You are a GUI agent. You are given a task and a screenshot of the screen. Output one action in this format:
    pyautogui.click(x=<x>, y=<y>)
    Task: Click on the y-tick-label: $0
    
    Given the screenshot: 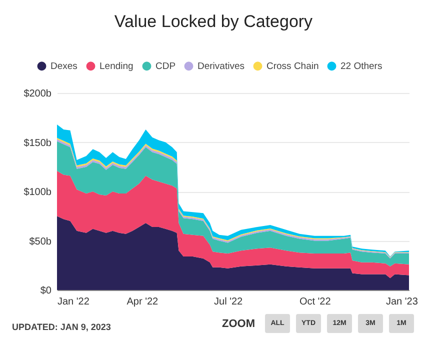 What is the action you would take?
    pyautogui.click(x=46, y=291)
    